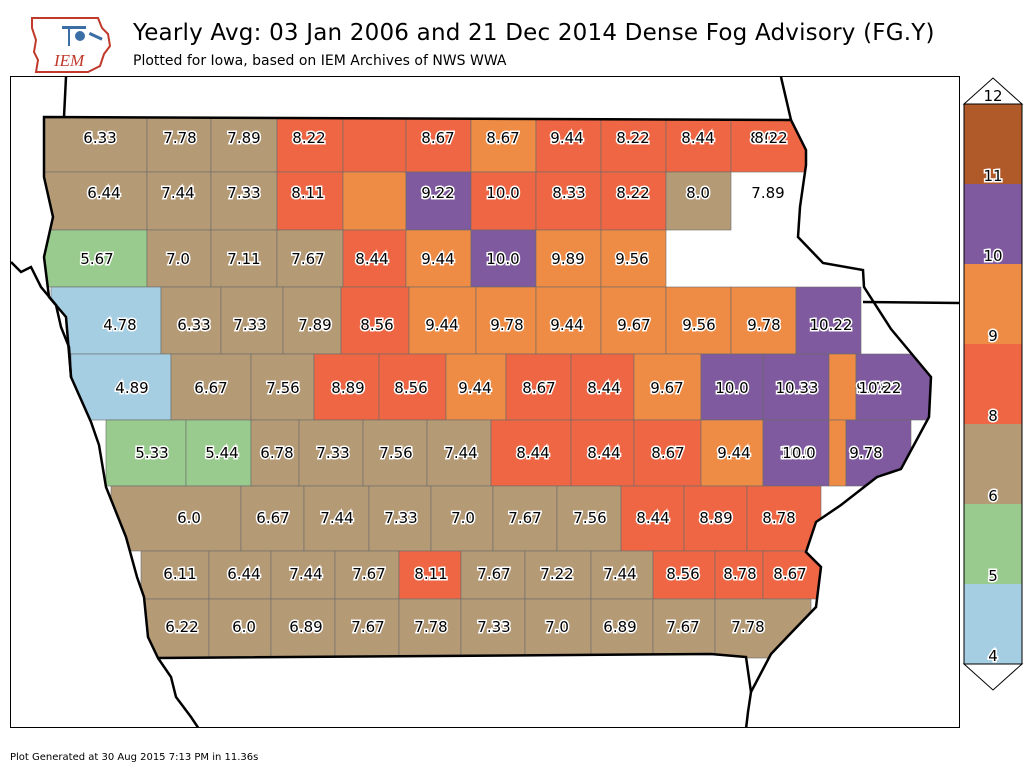  I want to click on colorbar-tick-label: 11, so click(992, 176).